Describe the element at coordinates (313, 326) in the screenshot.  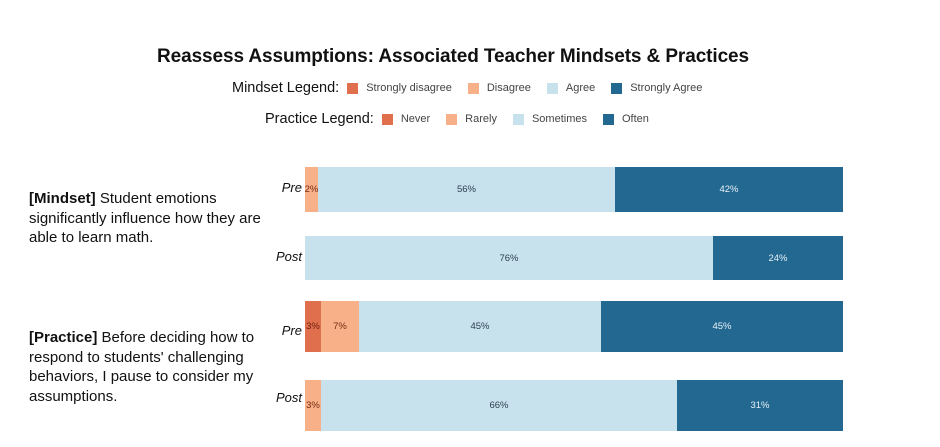
I see `segment-never: 3%` at that location.